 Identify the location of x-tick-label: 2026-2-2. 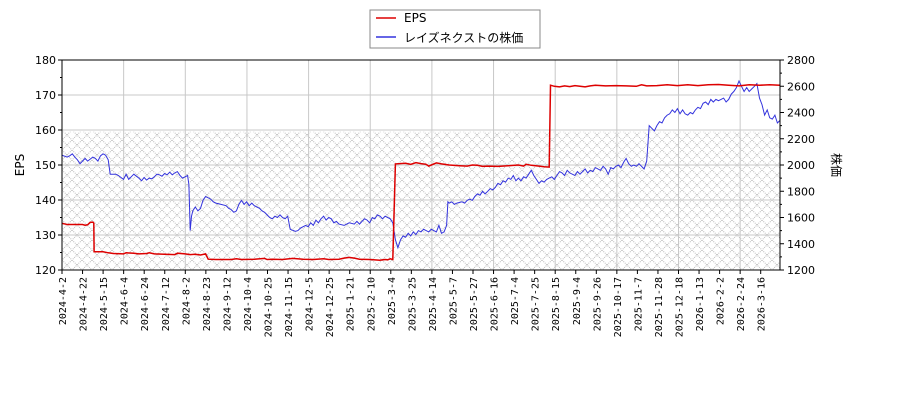
(721, 301).